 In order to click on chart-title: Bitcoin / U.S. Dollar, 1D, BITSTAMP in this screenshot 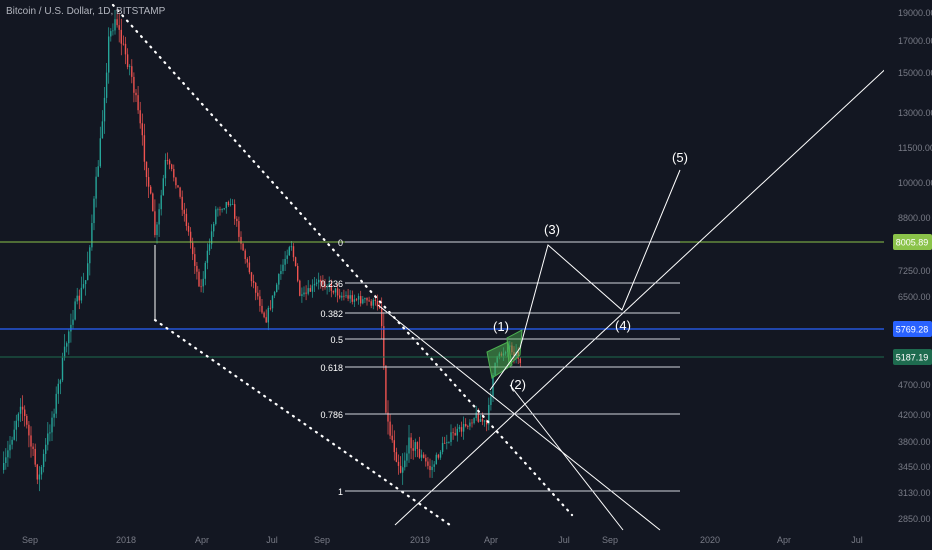, I will do `click(86, 11)`.